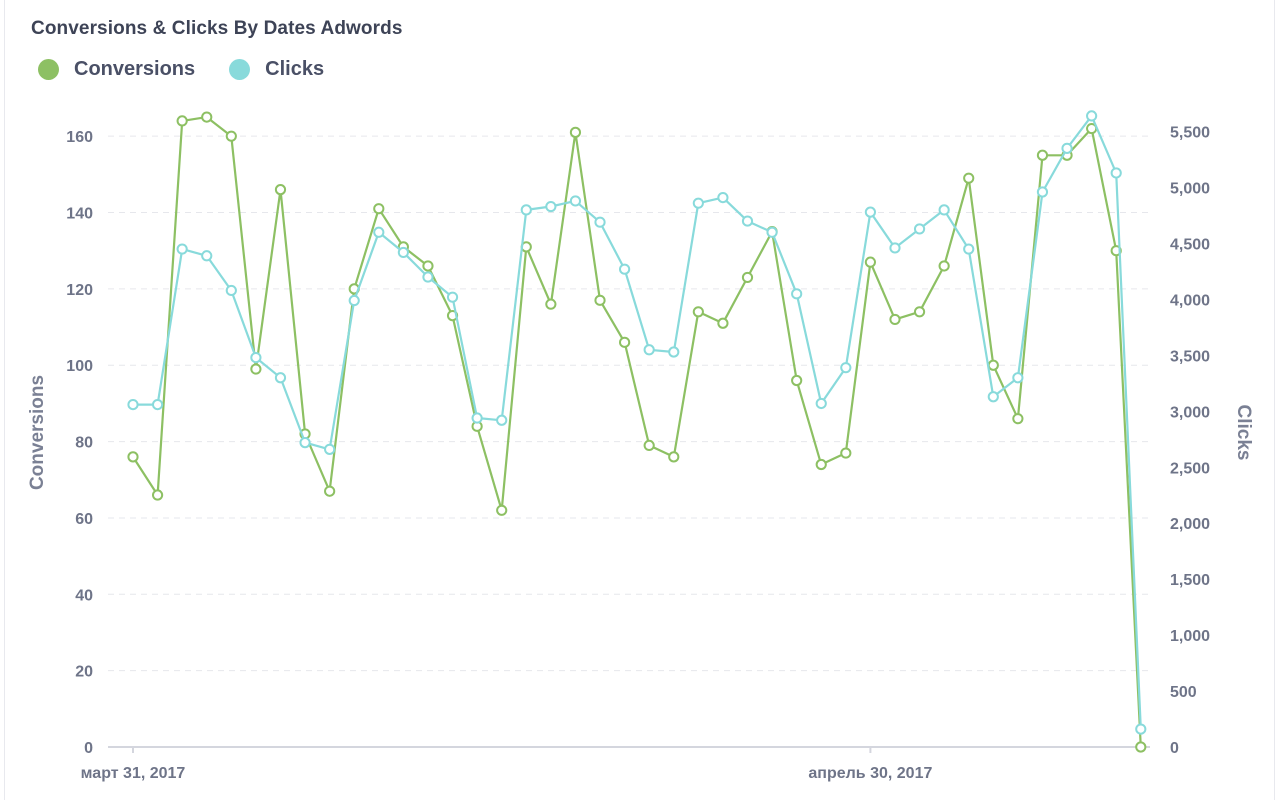 This screenshot has width=1280, height=800. What do you see at coordinates (1190, 244) in the screenshot?
I see `right-tick-label: 4,500` at bounding box center [1190, 244].